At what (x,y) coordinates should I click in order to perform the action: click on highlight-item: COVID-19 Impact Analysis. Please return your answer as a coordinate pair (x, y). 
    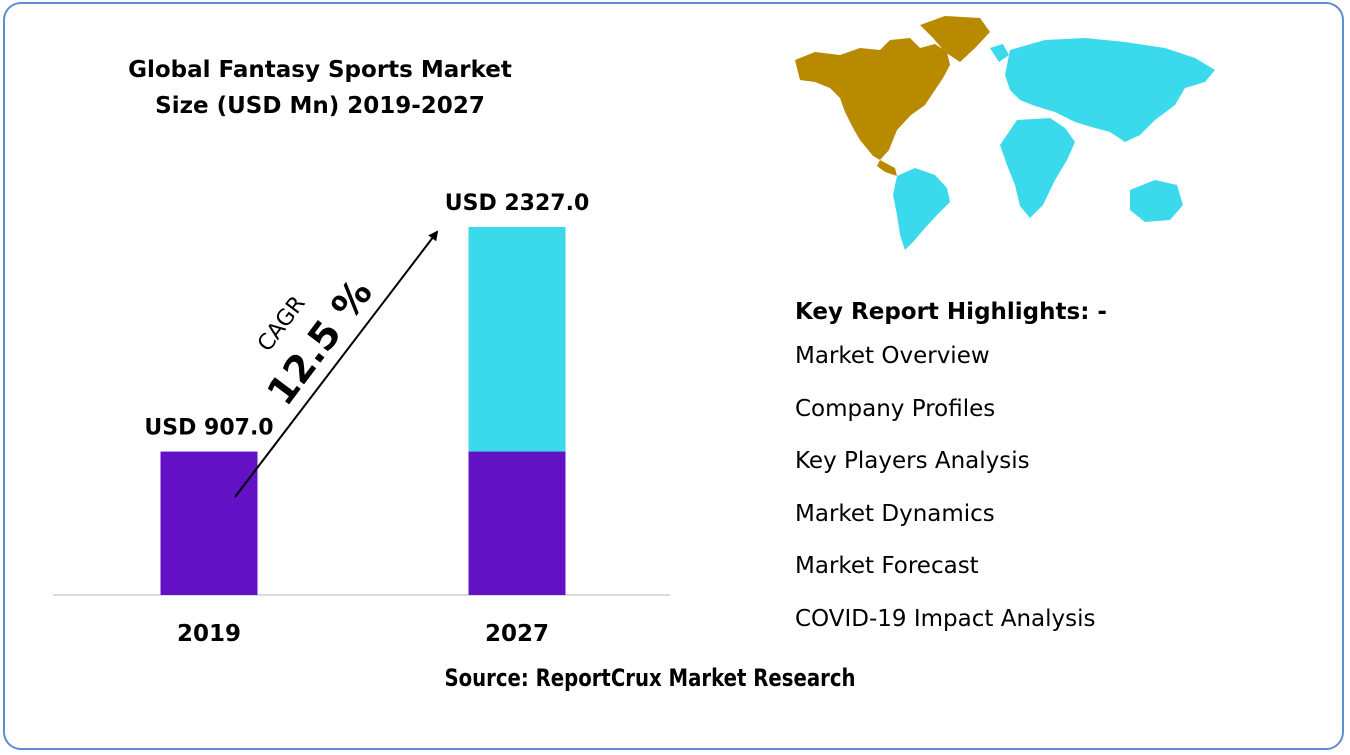
    Looking at the image, I should click on (945, 618).